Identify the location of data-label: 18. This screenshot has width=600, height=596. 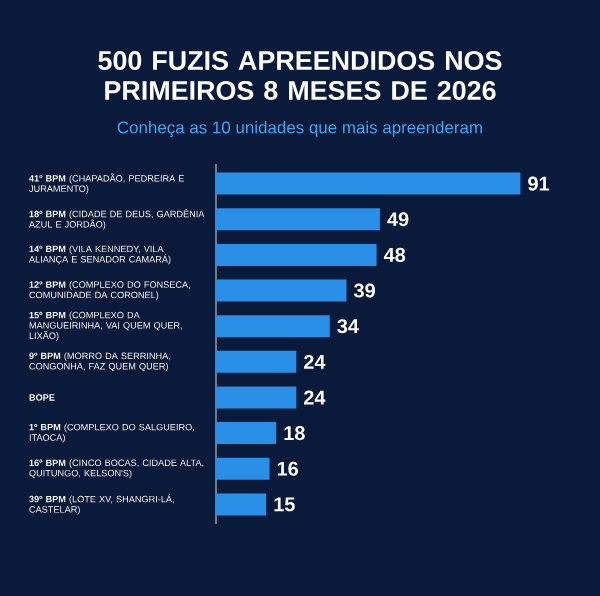
(294, 433).